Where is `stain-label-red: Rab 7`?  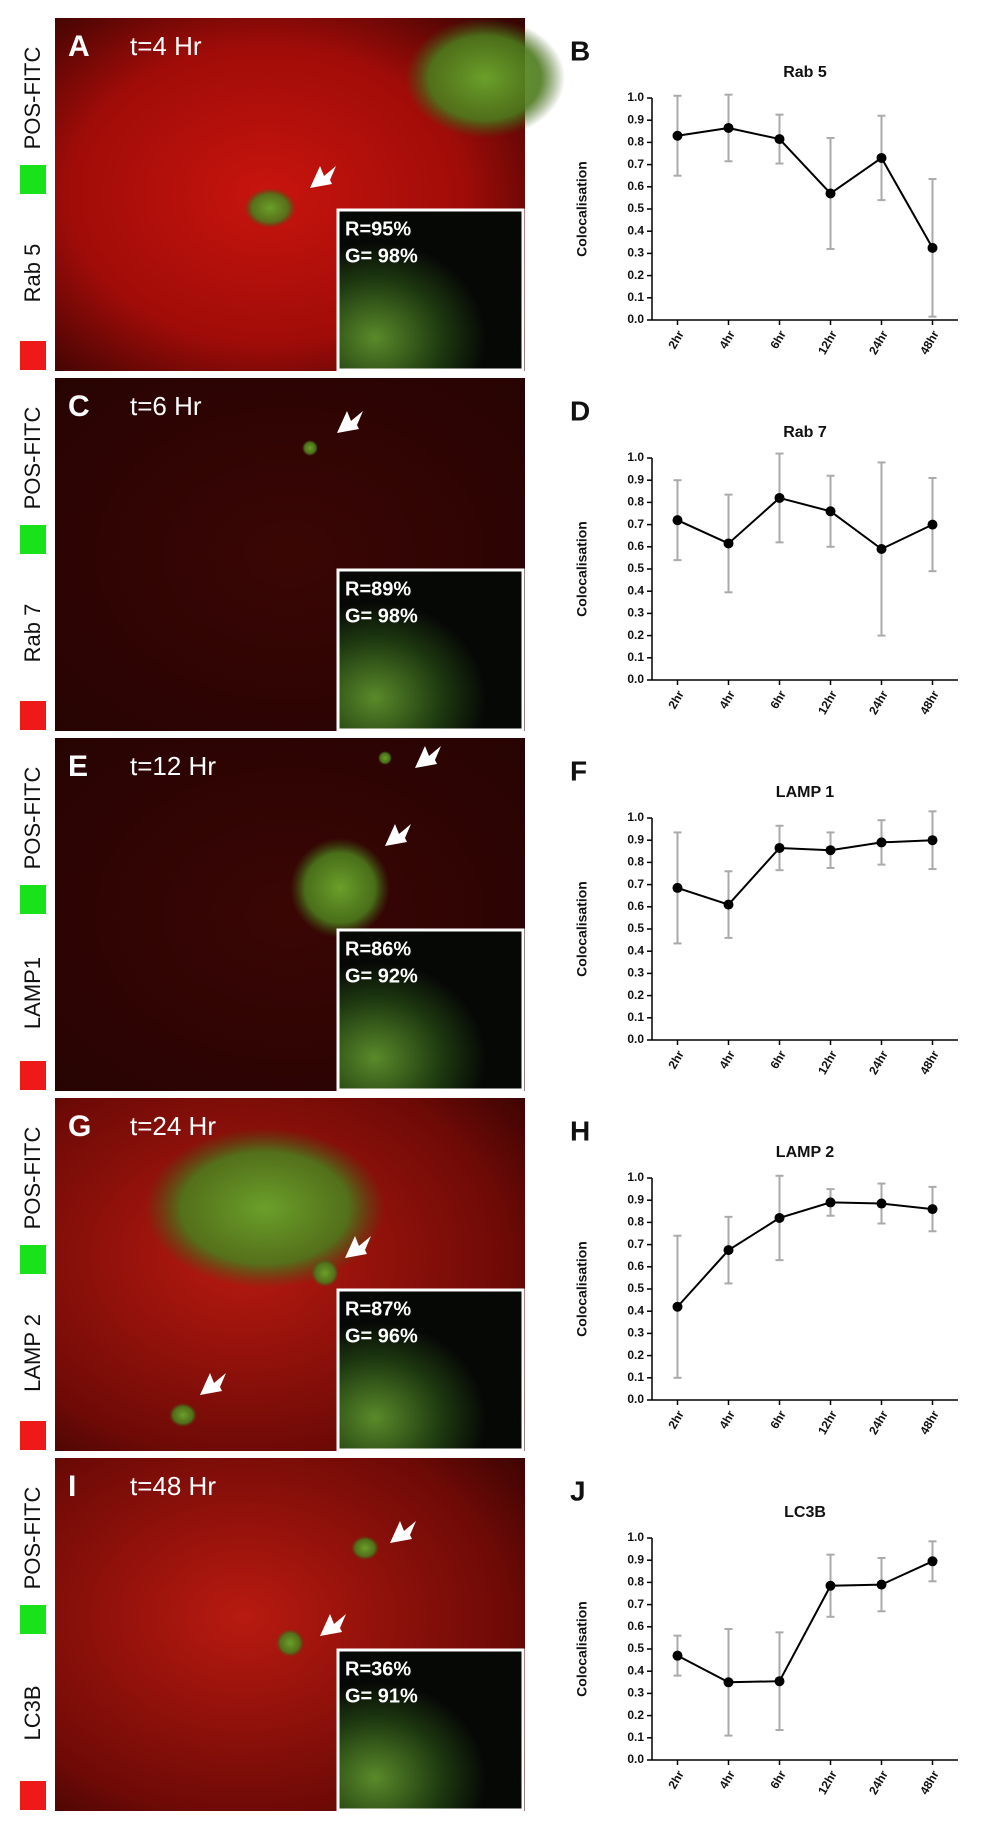 stain-label-red: Rab 7 is located at coordinates (32, 633).